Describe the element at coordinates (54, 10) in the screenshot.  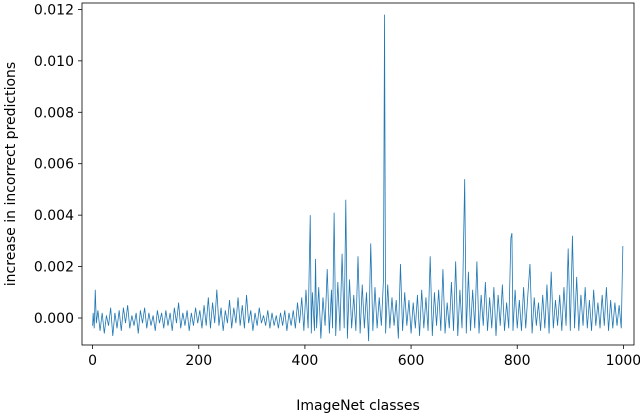
I see `y-tick-label: 0.012` at that location.